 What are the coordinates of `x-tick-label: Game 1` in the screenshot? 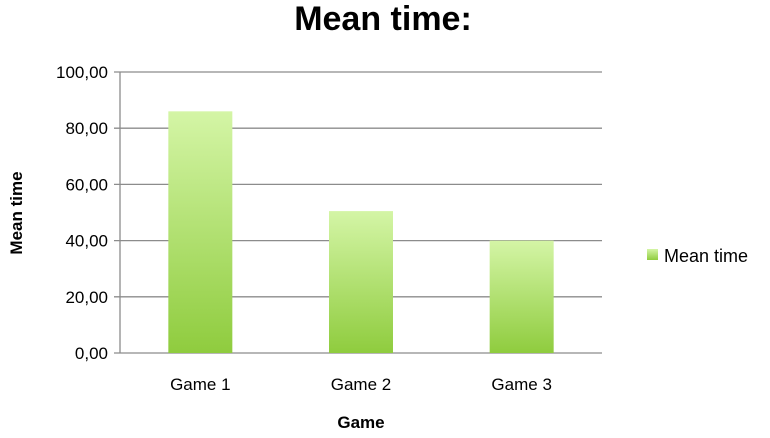 It's located at (200, 384).